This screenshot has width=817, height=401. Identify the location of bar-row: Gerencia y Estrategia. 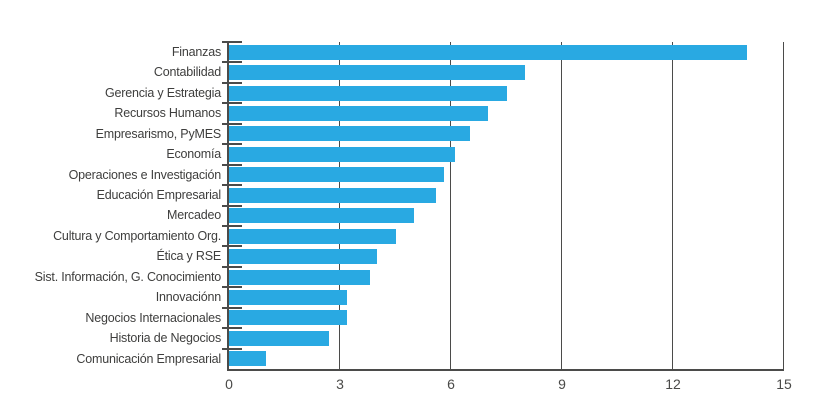
(408, 93).